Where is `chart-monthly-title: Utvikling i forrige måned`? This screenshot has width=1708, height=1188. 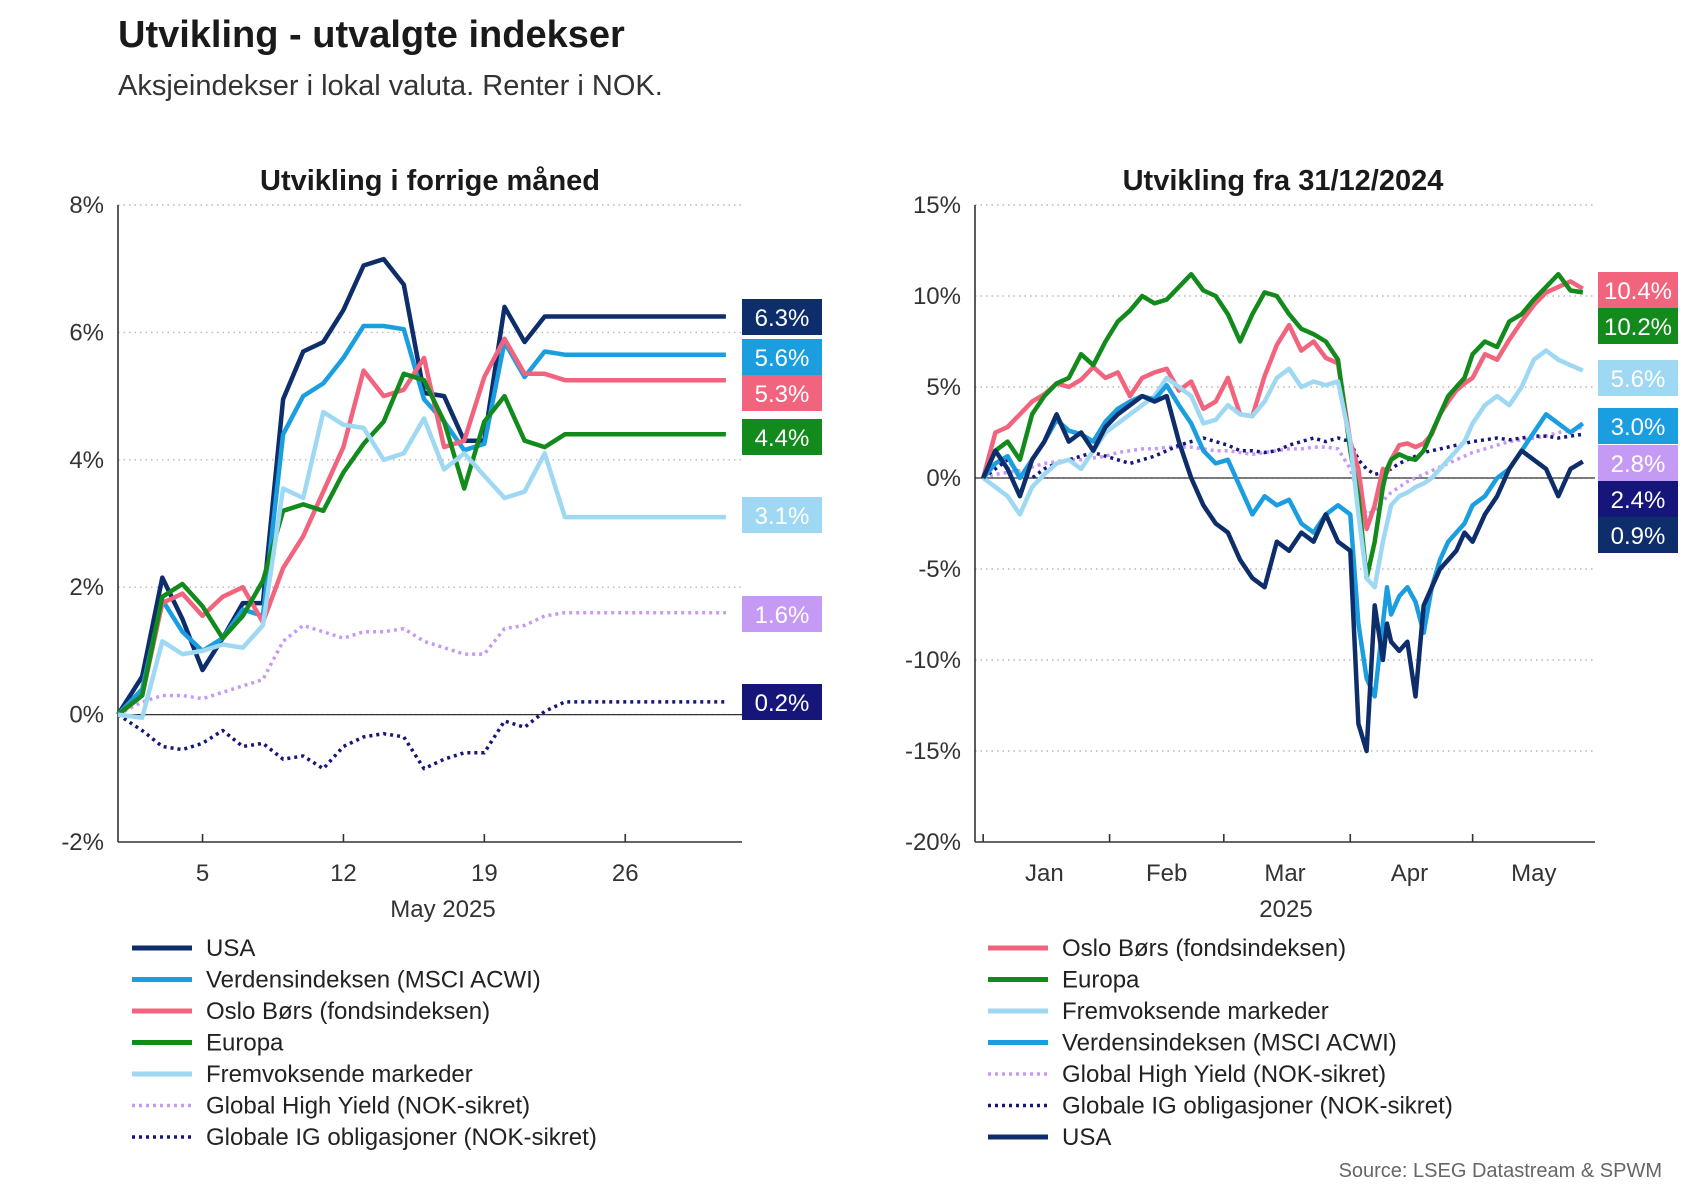 chart-monthly-title: Utvikling i forrige måned is located at coordinates (430, 181).